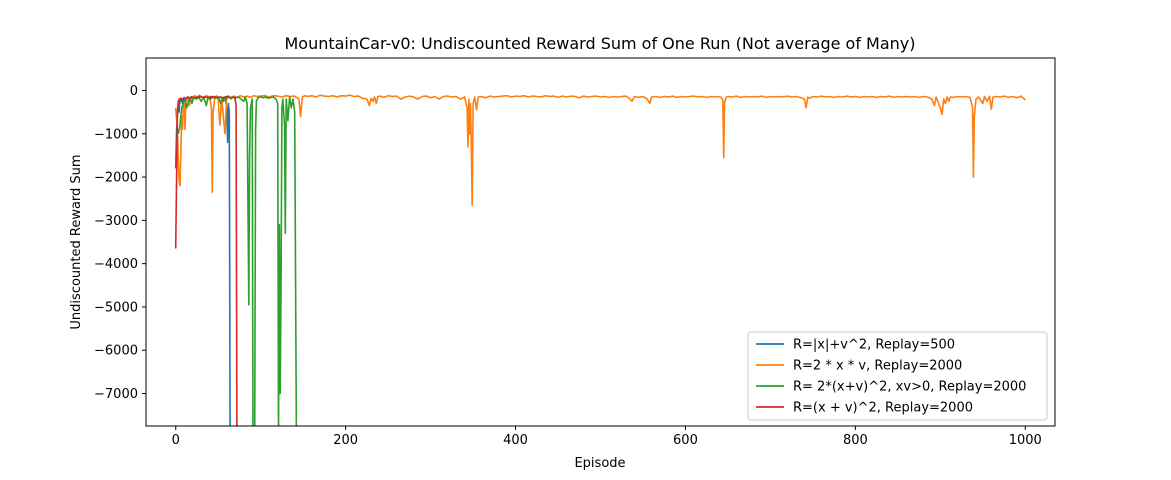 The image size is (1171, 480). What do you see at coordinates (116, 351) in the screenshot?
I see `y-tick-label: −6000` at bounding box center [116, 351].